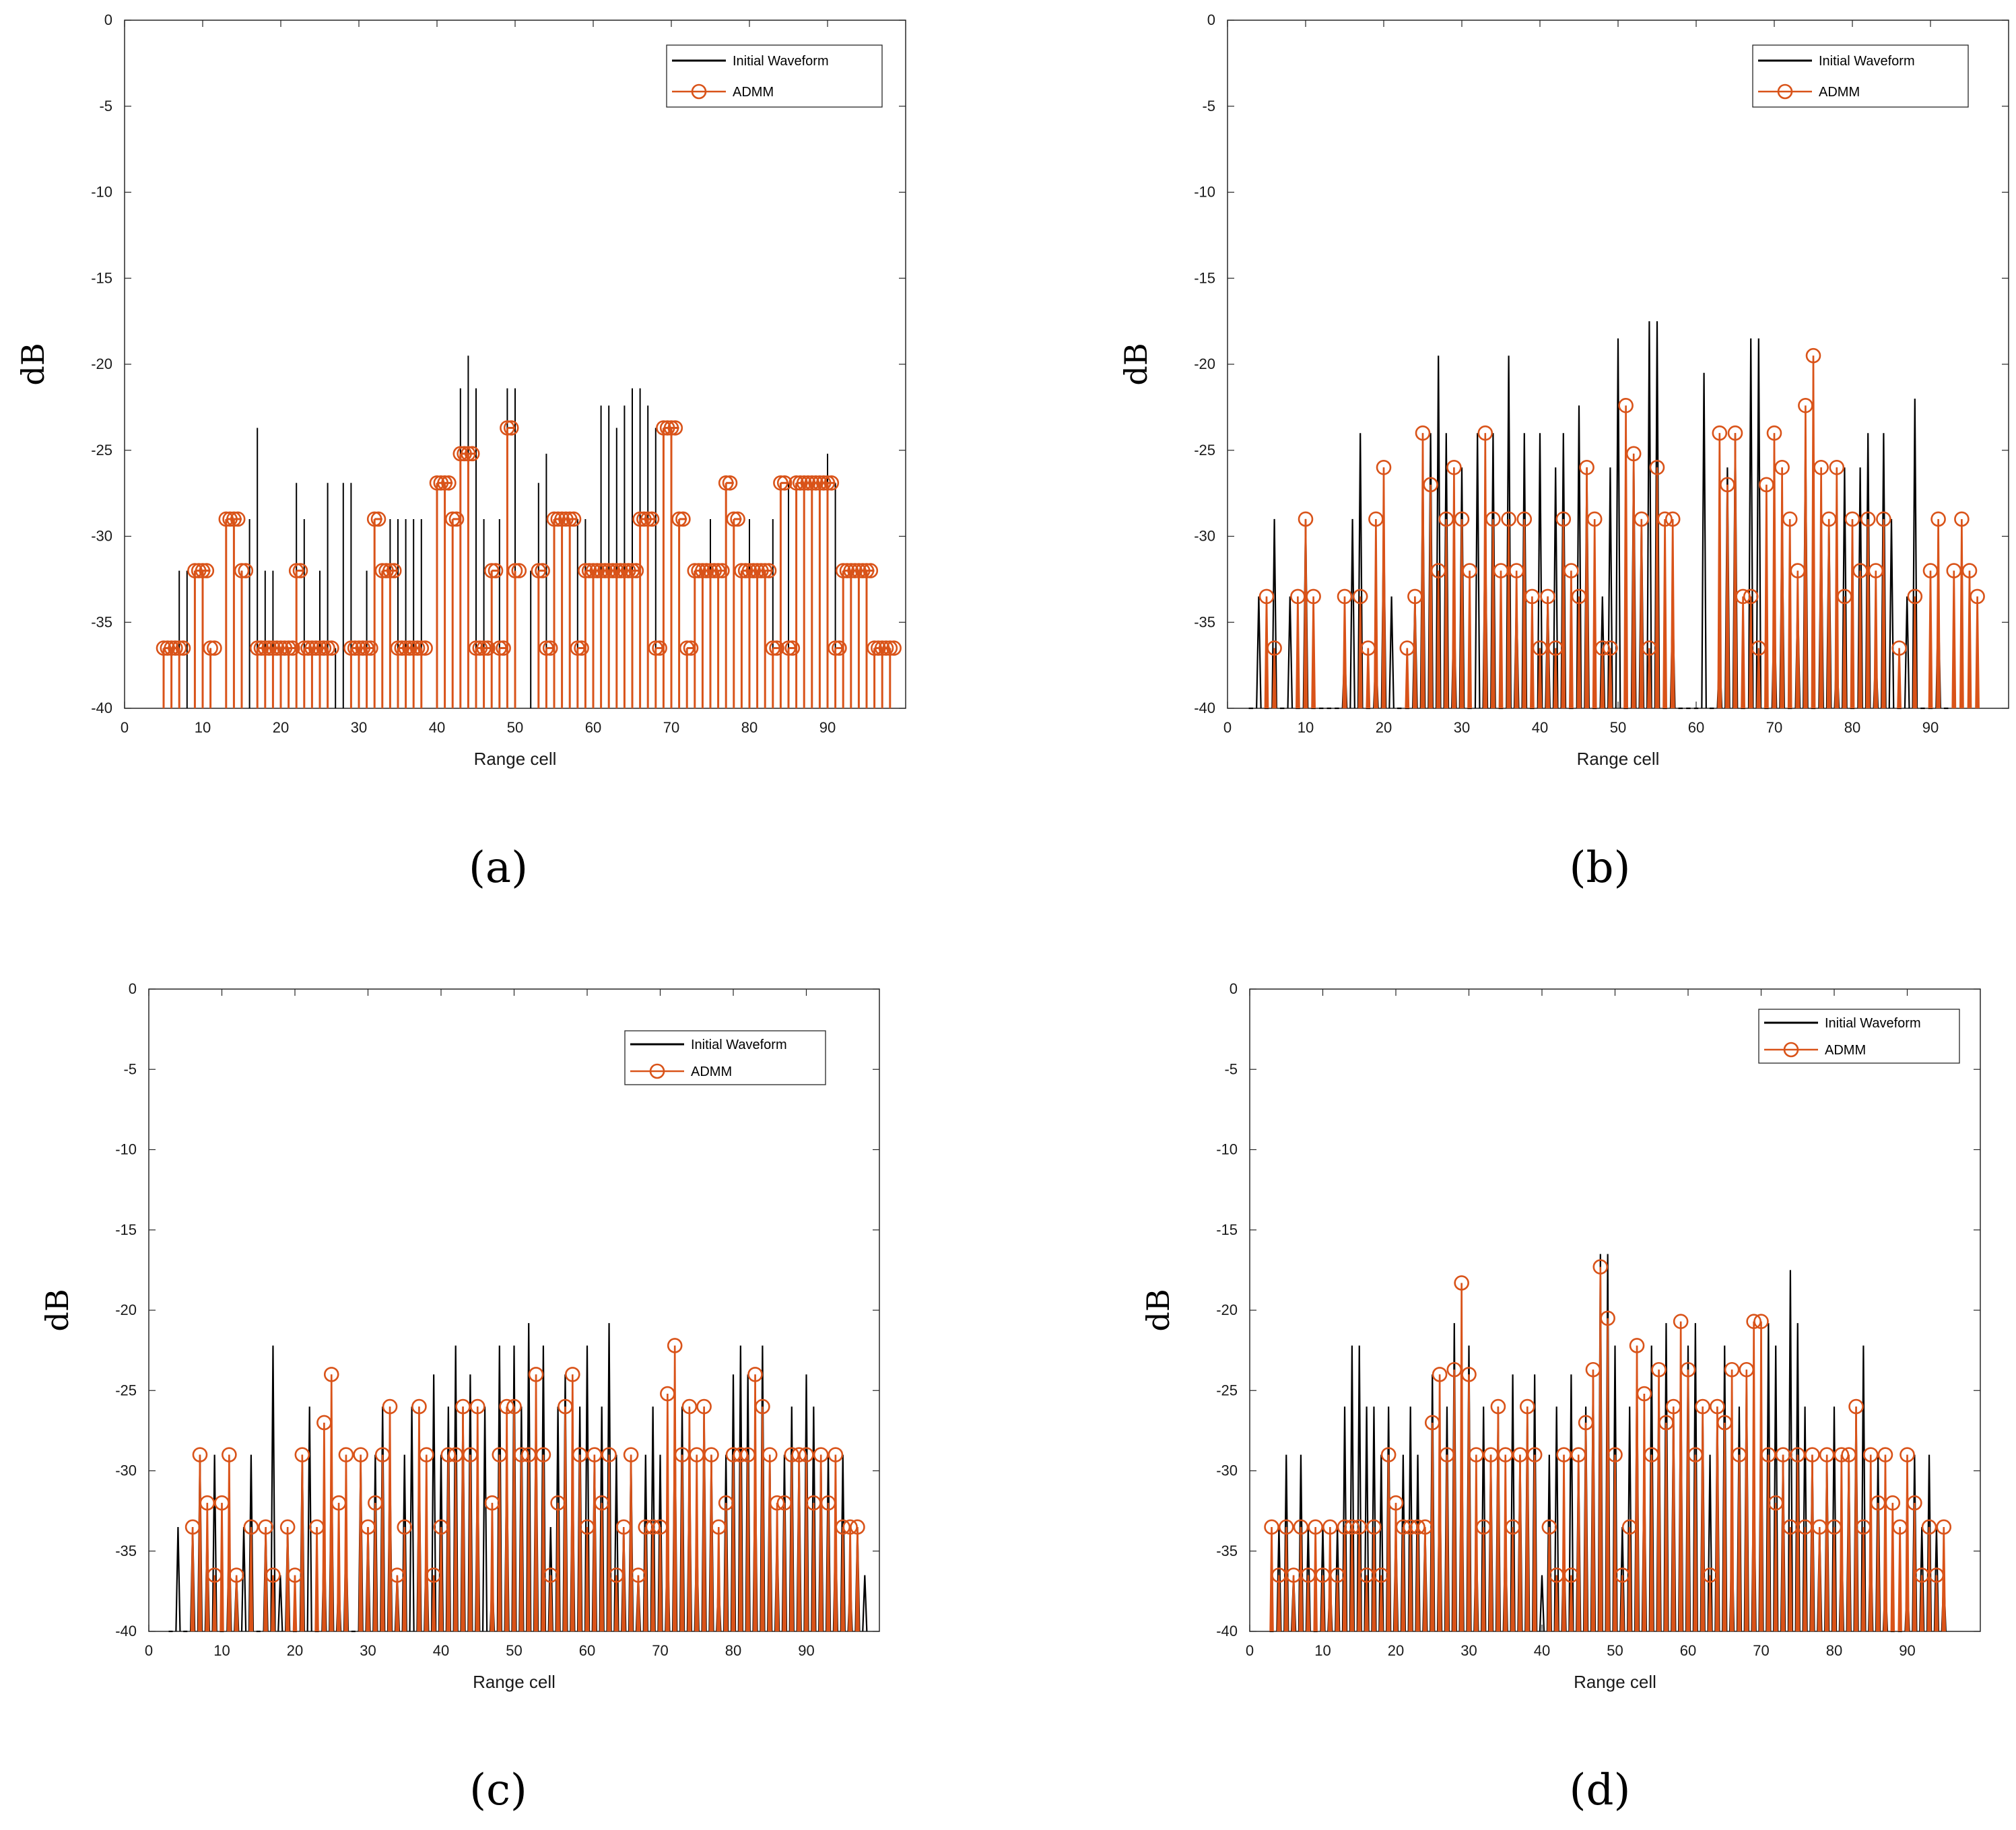 The image size is (2016, 1830). What do you see at coordinates (102, 708) in the screenshot?
I see `y-tick-label: -40` at bounding box center [102, 708].